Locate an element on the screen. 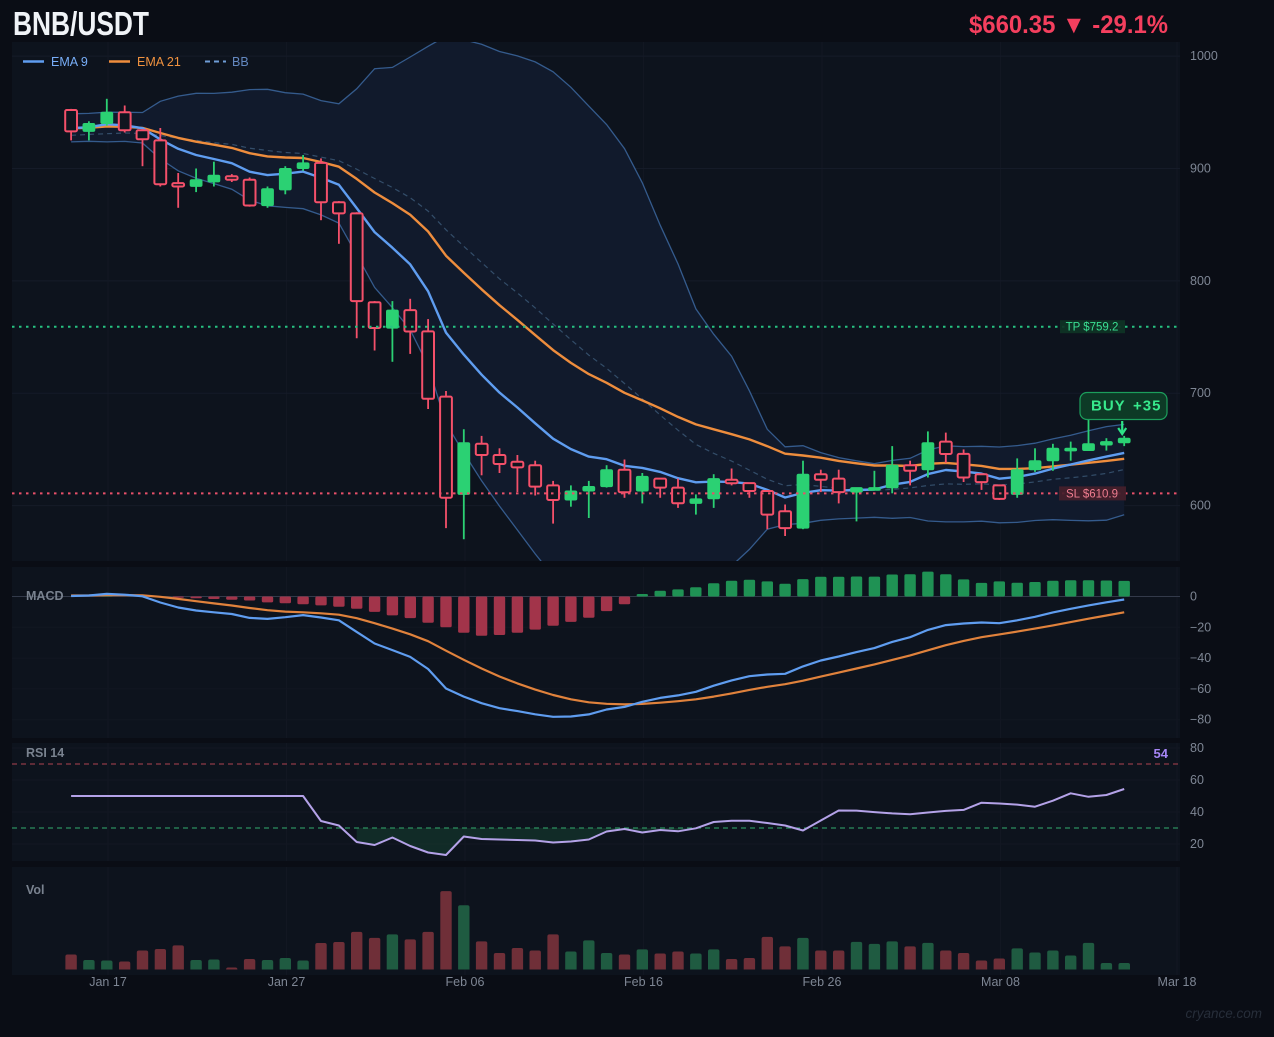 Image resolution: width=1274 pixels, height=1037 pixels. svg-text: $660.35 ▼ -29.1% is located at coordinates (1068, 25).